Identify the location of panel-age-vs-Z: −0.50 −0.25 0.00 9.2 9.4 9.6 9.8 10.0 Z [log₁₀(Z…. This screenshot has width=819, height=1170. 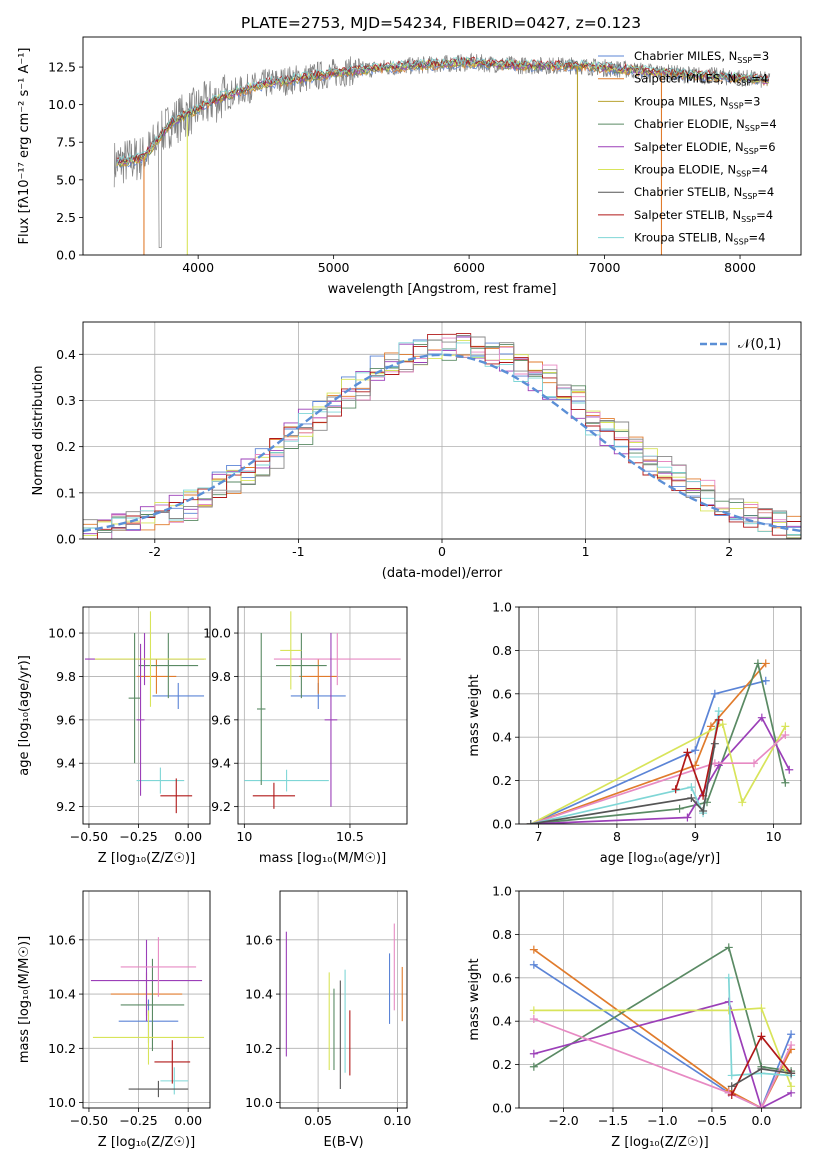
(114, 736).